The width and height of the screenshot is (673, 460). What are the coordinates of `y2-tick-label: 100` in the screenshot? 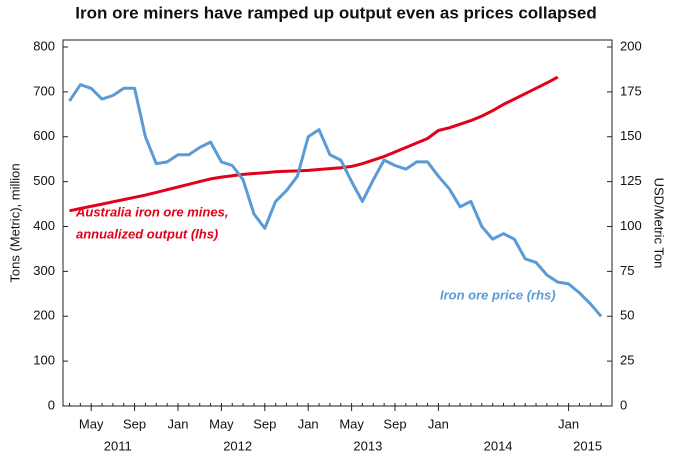 It's located at (631, 225).